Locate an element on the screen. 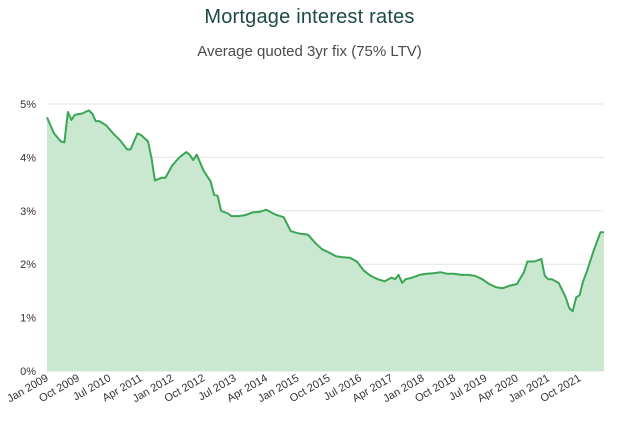 The width and height of the screenshot is (619, 427). chart-title: Mortgage interest rates is located at coordinates (309, 17).